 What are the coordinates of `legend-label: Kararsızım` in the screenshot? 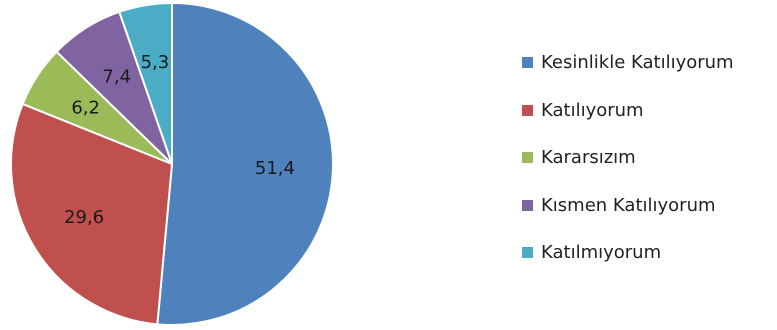 It's located at (588, 157).